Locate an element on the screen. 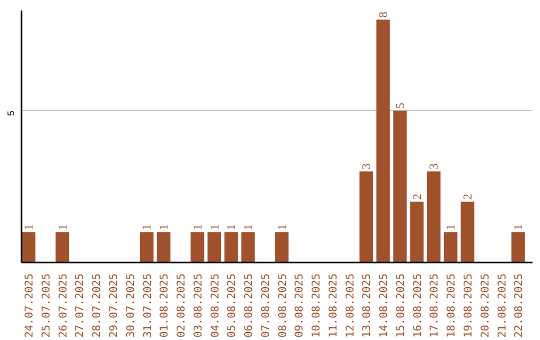  x-tick-label: 09.08.2025 is located at coordinates (299, 306).